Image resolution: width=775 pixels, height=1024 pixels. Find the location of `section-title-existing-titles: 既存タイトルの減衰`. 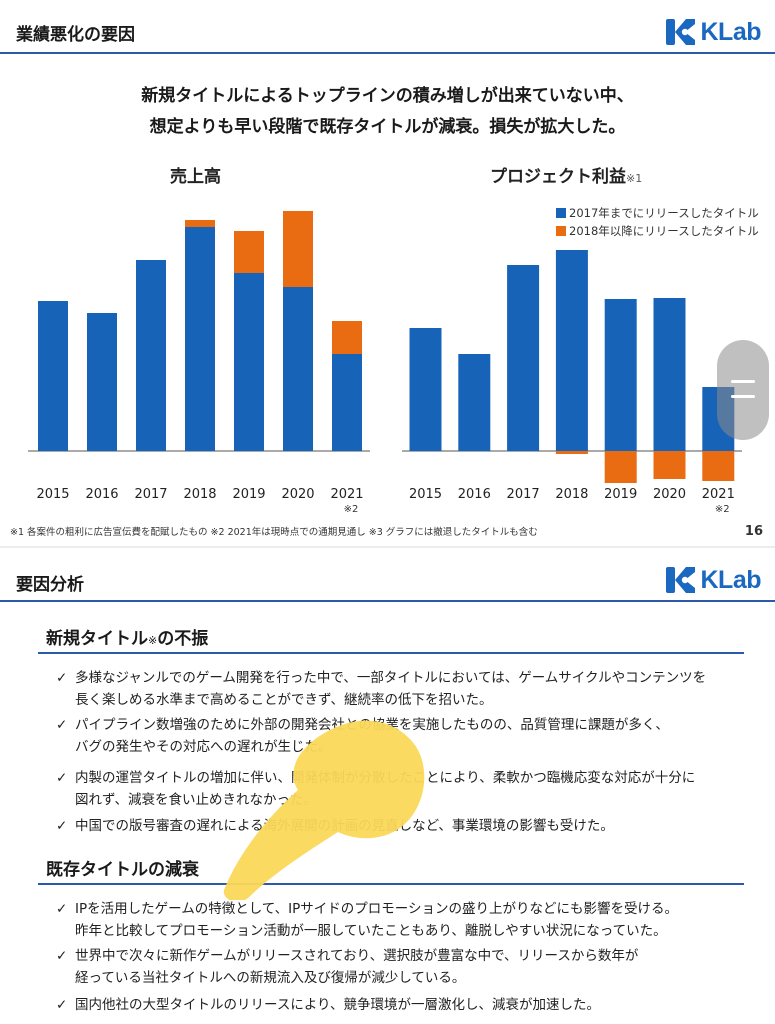

section-title-existing-titles: 既存タイトルの減衰 is located at coordinates (122, 870).